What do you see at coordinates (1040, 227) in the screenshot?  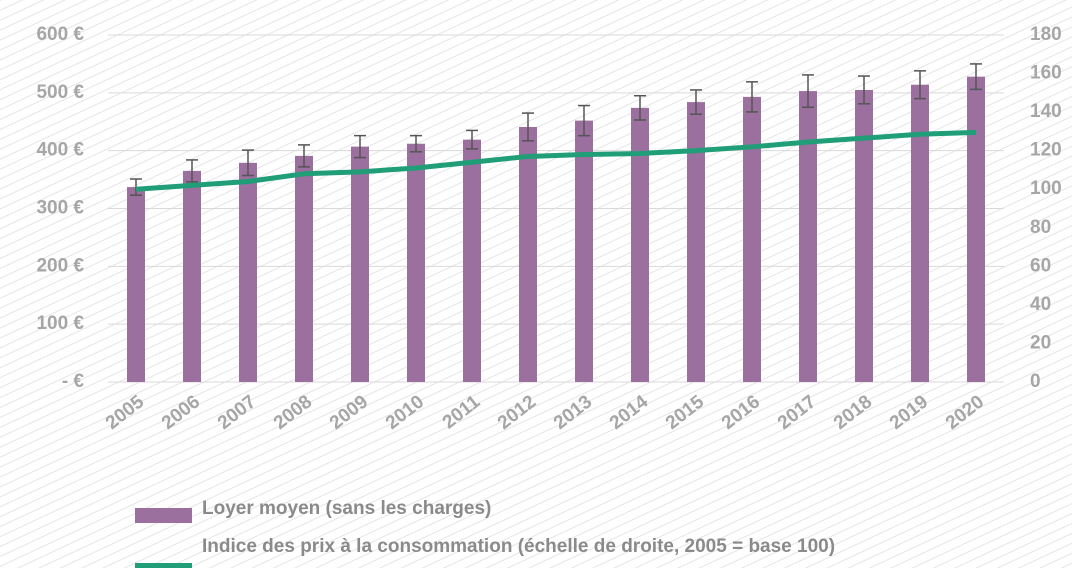 I see `y2-tick-label: 80` at bounding box center [1040, 227].